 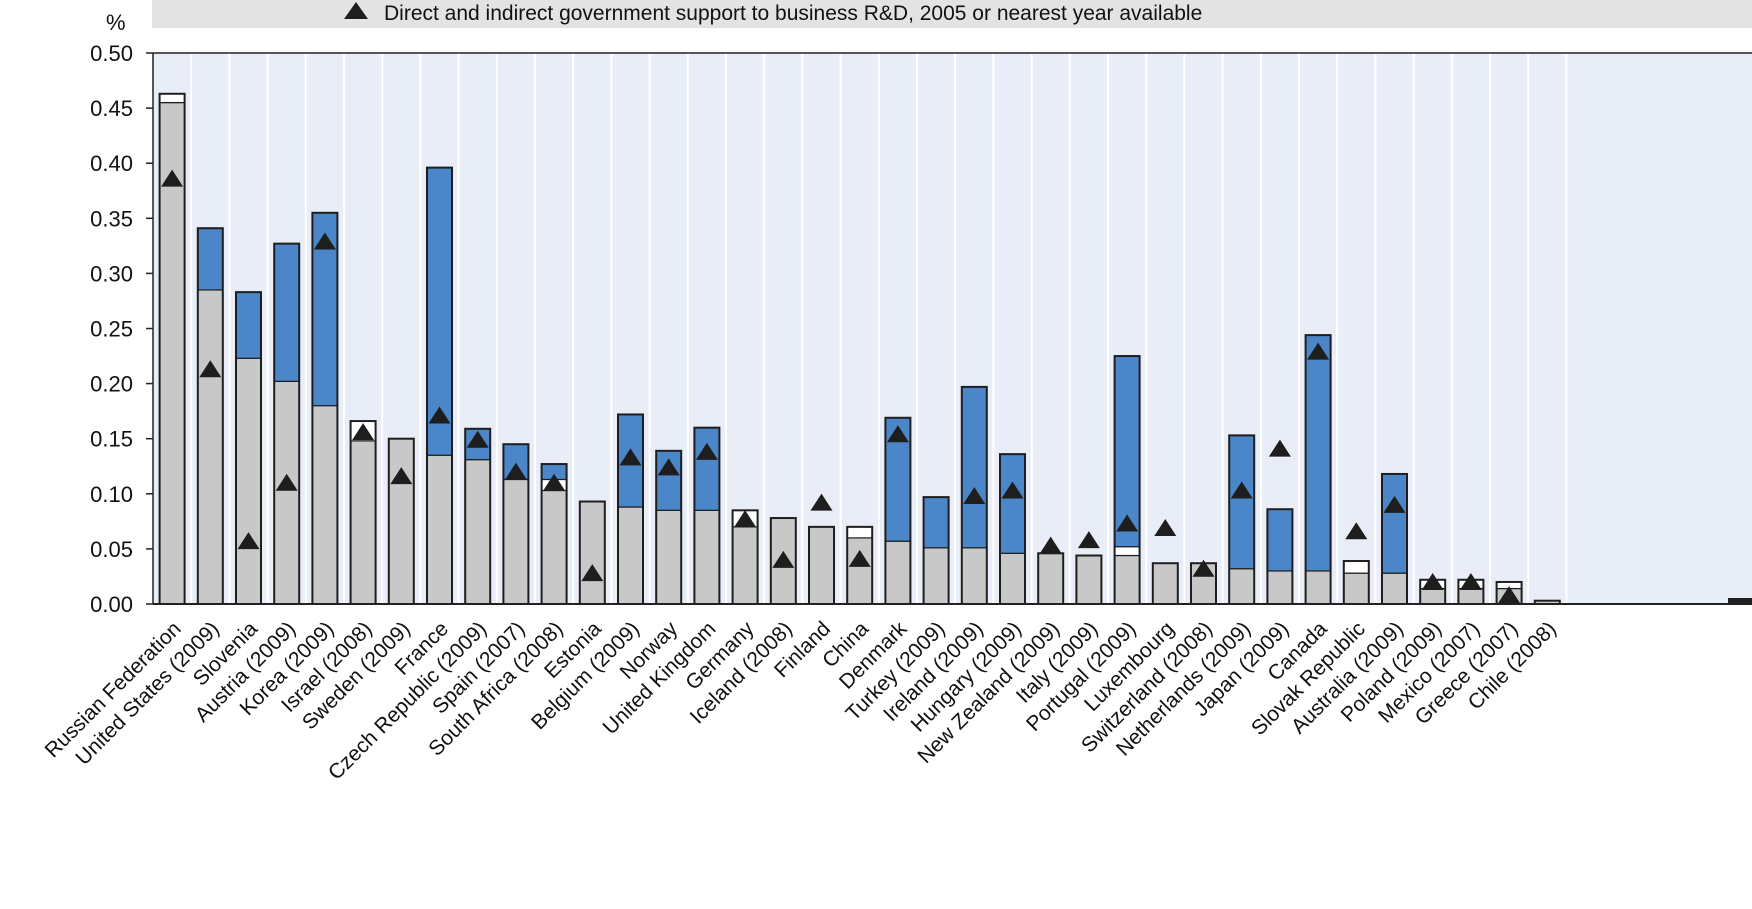 What do you see at coordinates (111, 384) in the screenshot?
I see `y-tick-label: 0.20` at bounding box center [111, 384].